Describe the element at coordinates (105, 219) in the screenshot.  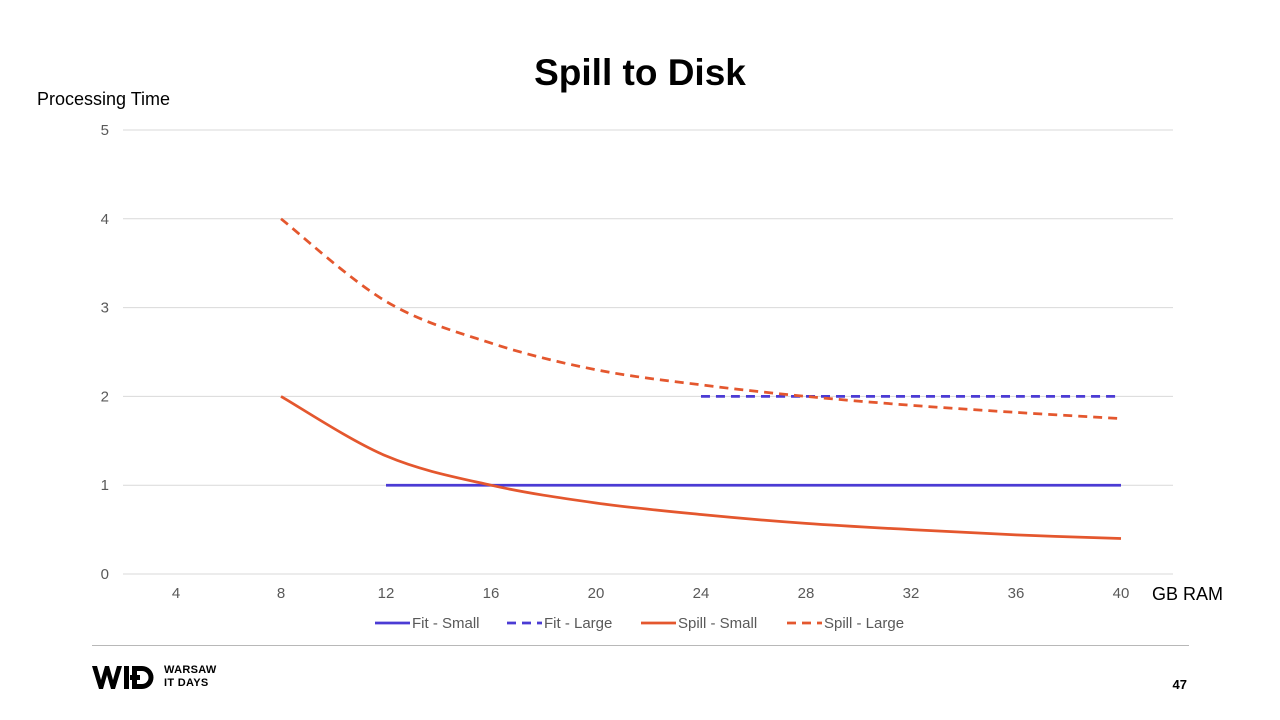
I see `y-tick-label: 4` at that location.